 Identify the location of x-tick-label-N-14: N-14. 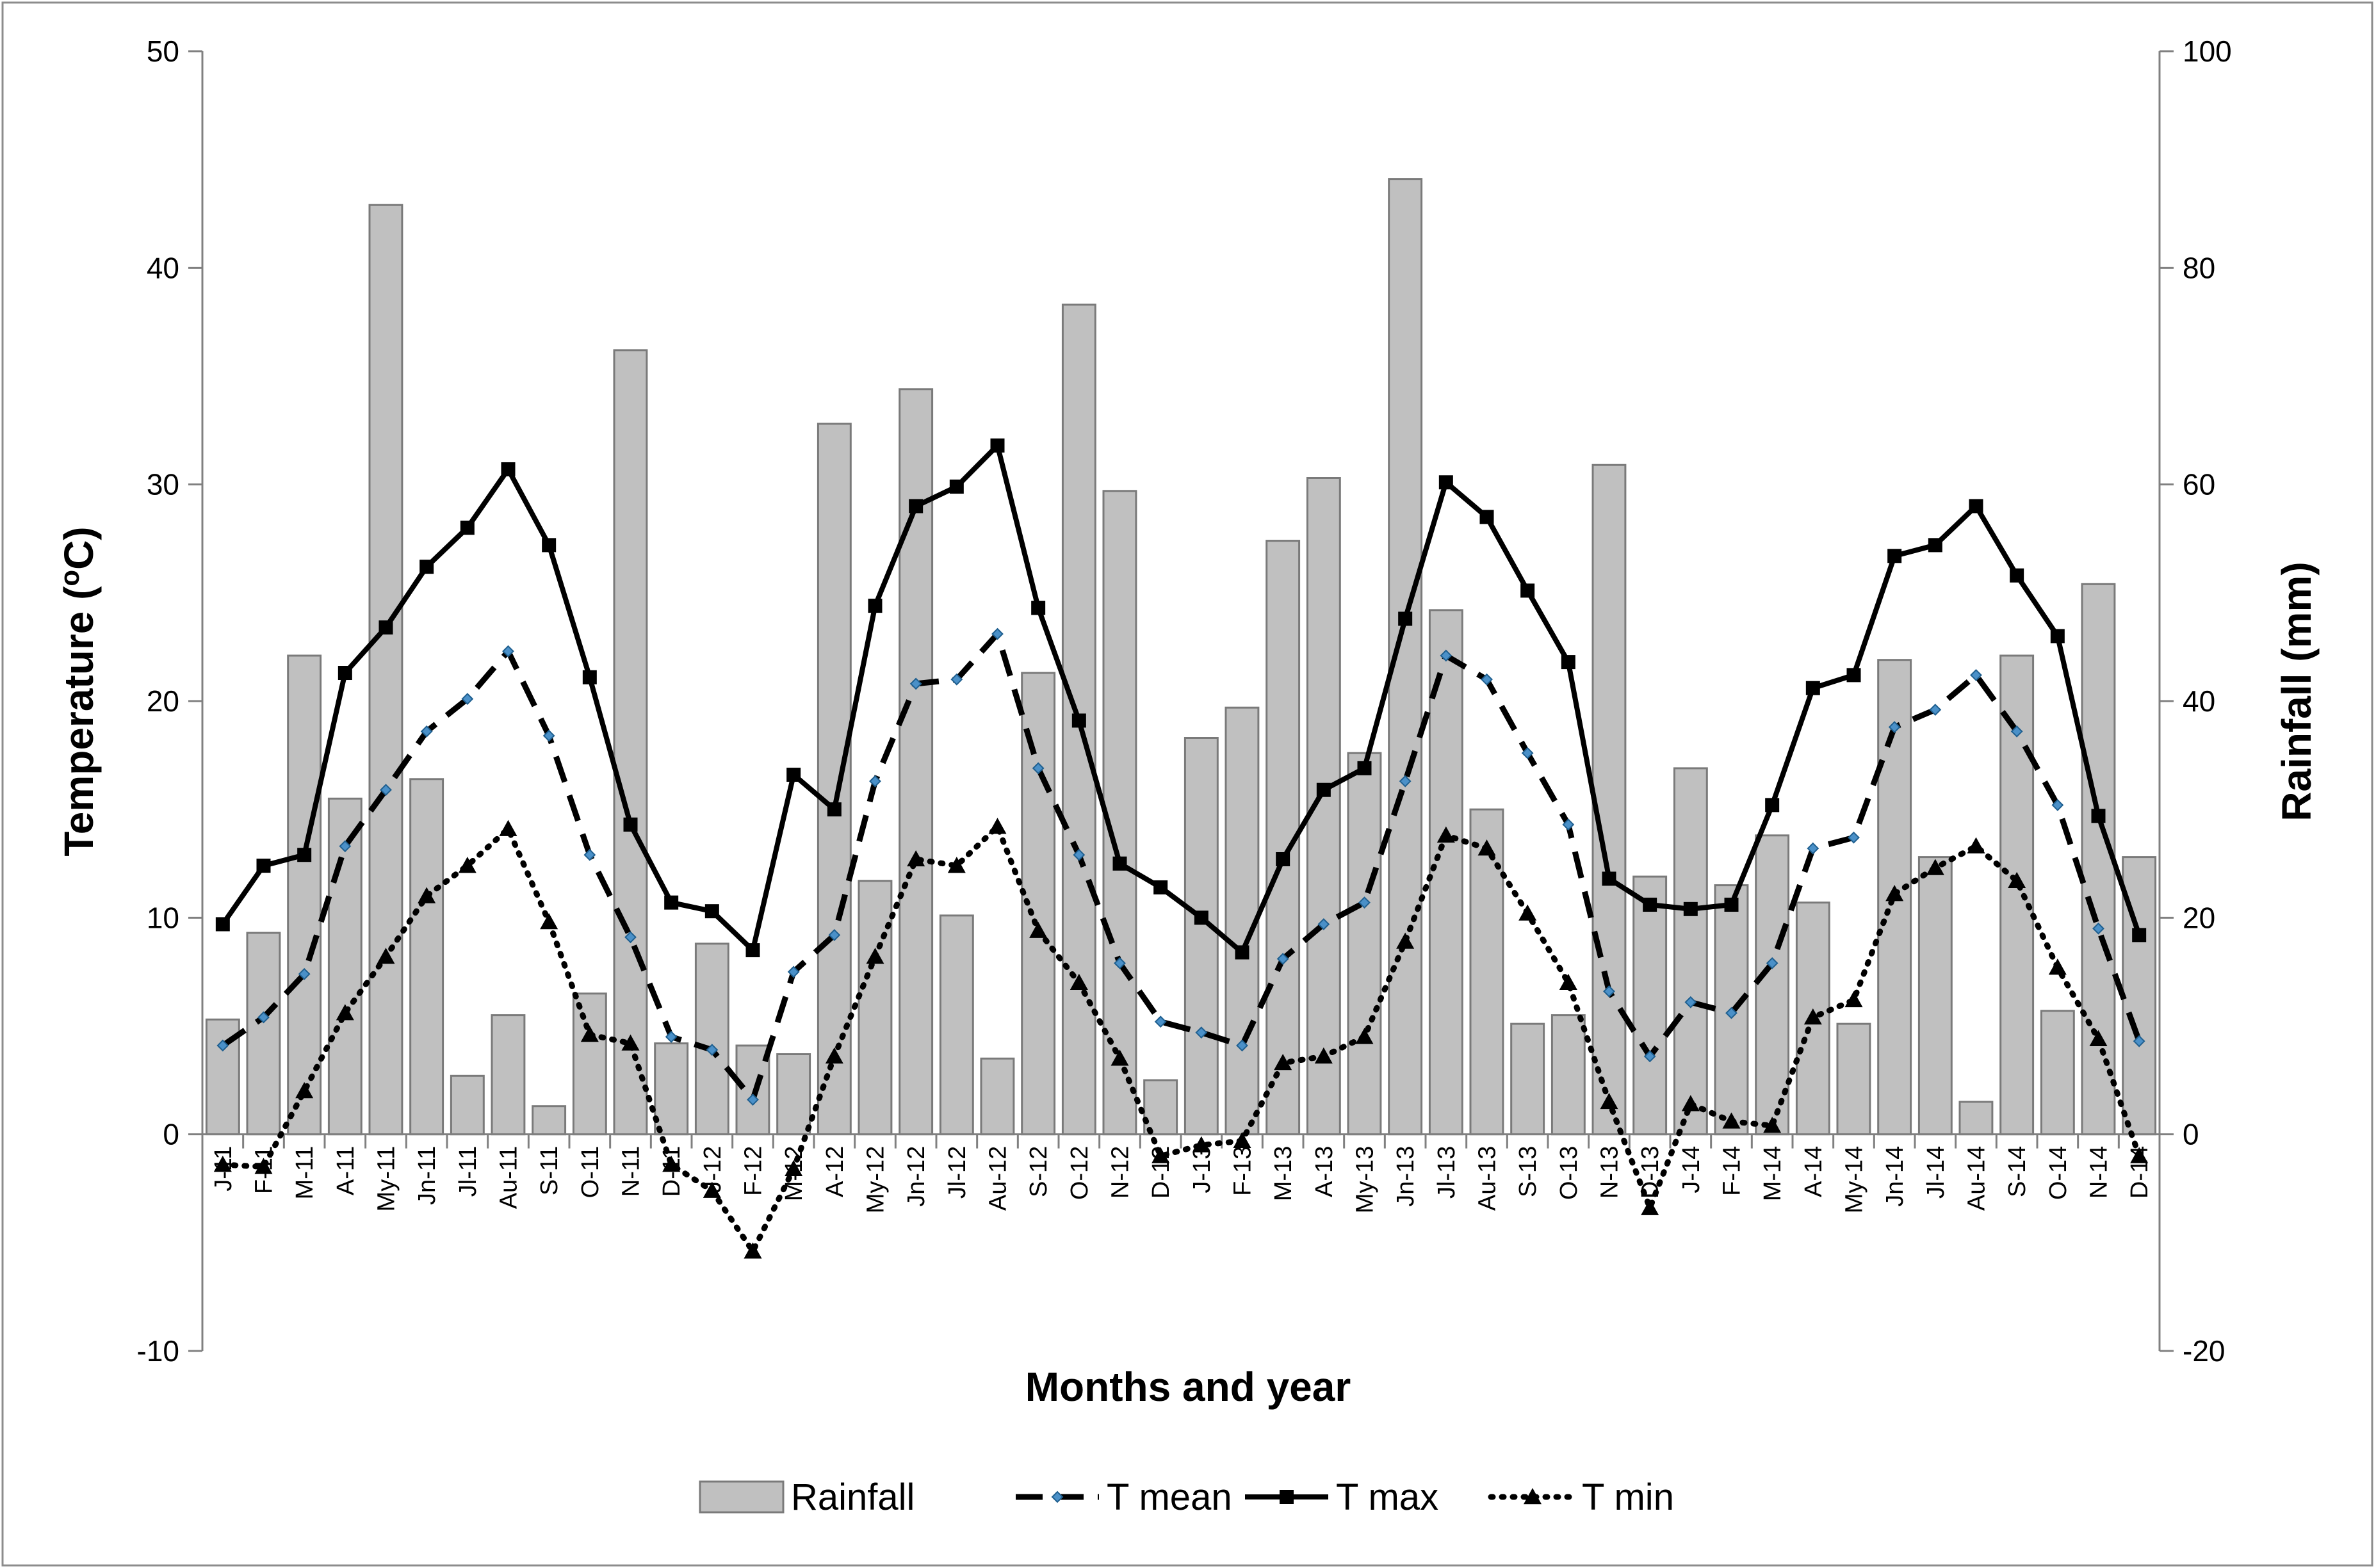
(2099, 1172).